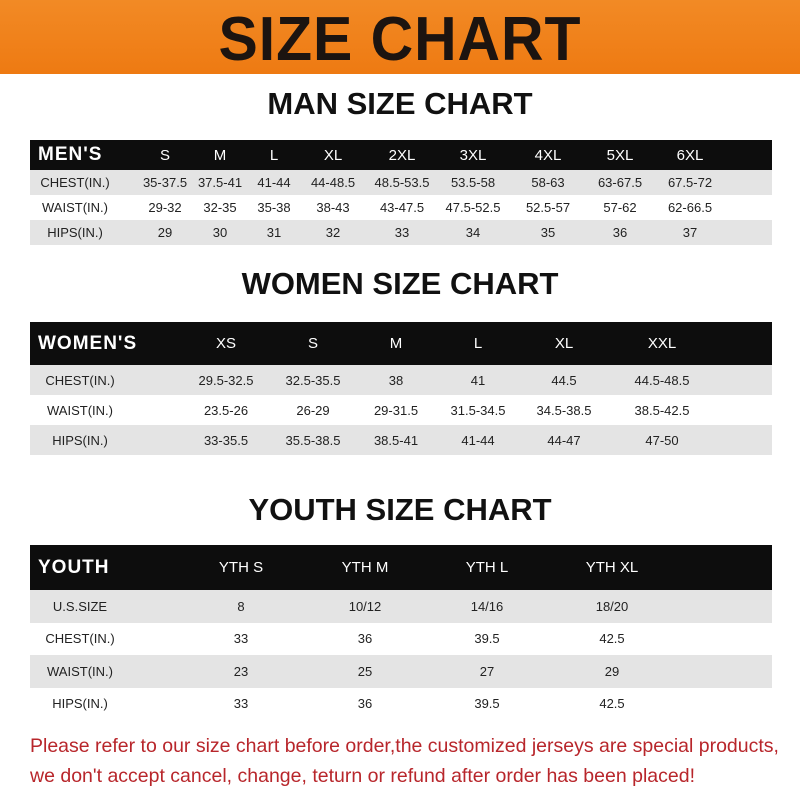 The width and height of the screenshot is (800, 800). I want to click on table-cell: 44.5, so click(564, 380).